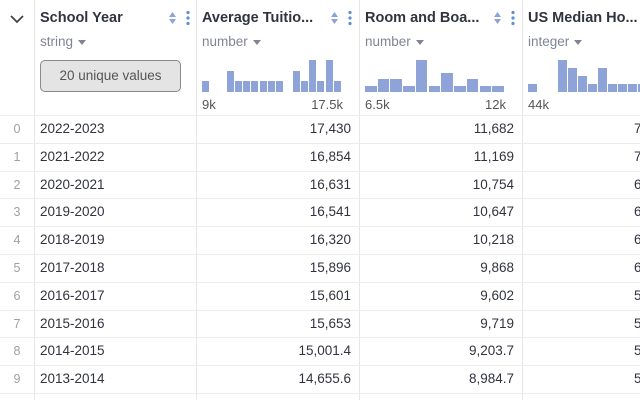  What do you see at coordinates (330, 267) in the screenshot?
I see `cell: 15,896` at bounding box center [330, 267].